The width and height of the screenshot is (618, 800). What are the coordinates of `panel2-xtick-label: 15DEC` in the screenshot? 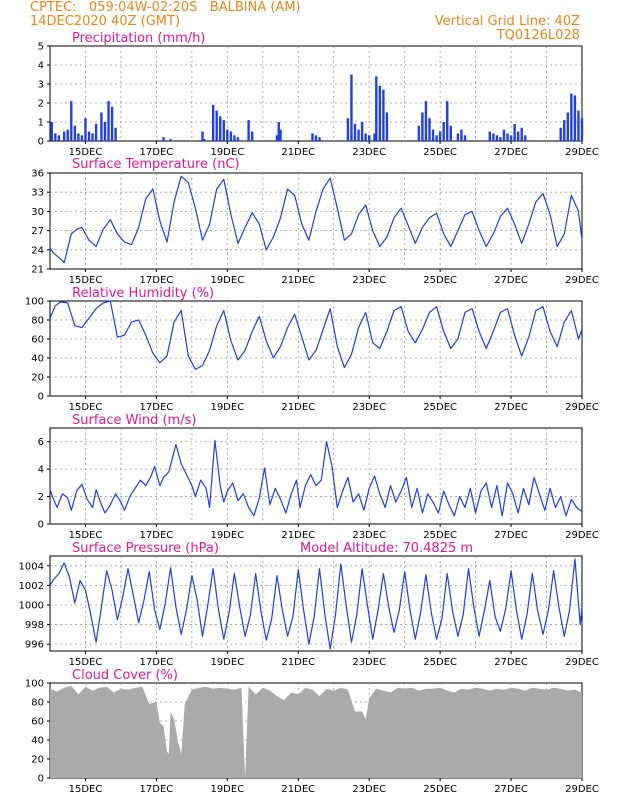 It's located at (86, 280).